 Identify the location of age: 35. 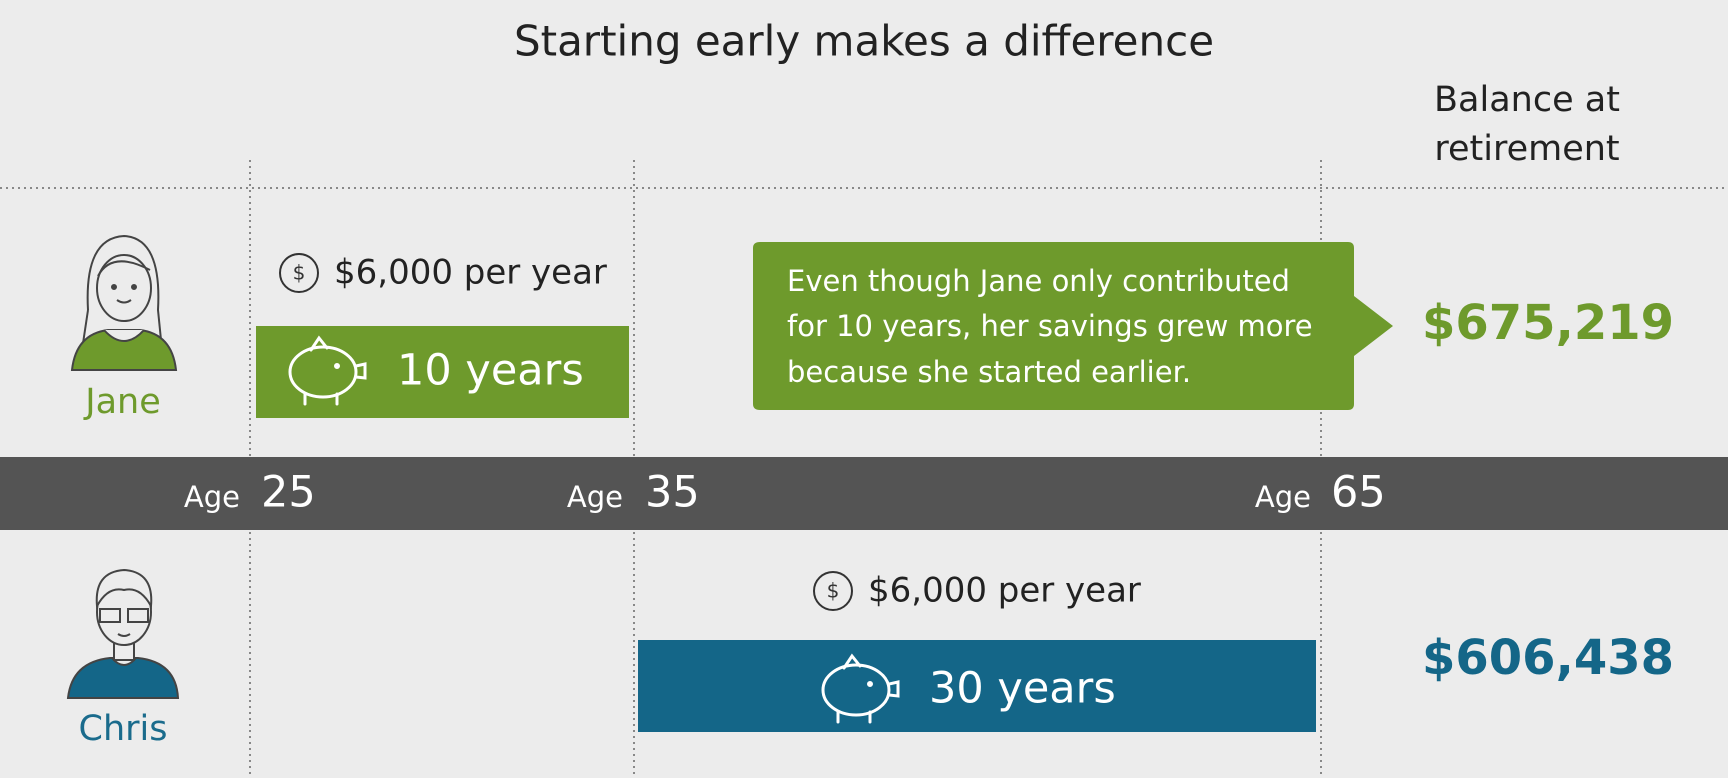
(672, 493).